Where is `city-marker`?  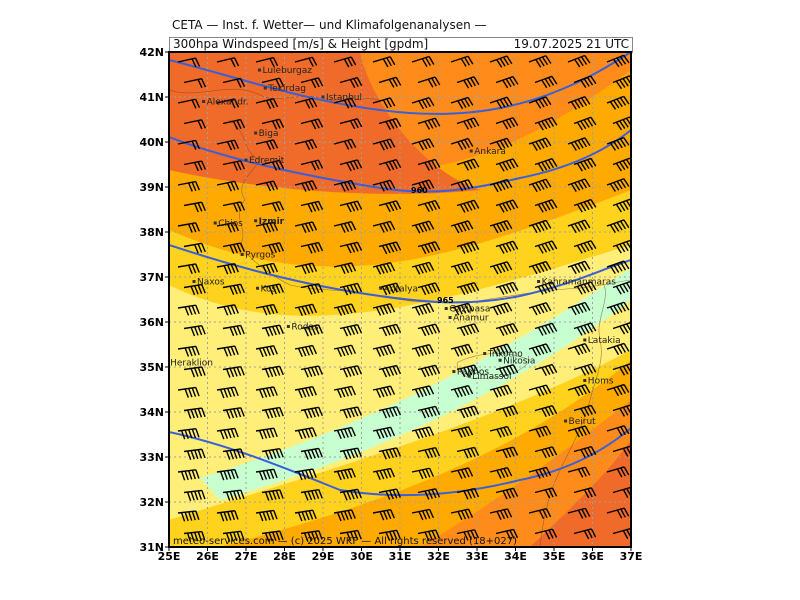 city-marker is located at coordinates (215, 223).